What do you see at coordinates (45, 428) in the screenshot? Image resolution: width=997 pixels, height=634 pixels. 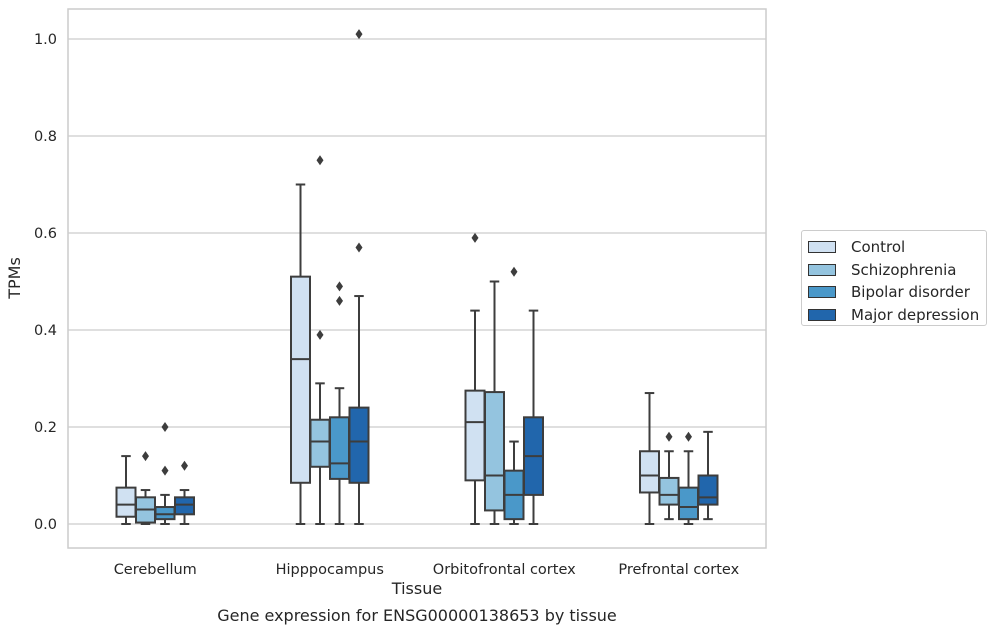 I see `y-tick-label: 0.2` at bounding box center [45, 428].